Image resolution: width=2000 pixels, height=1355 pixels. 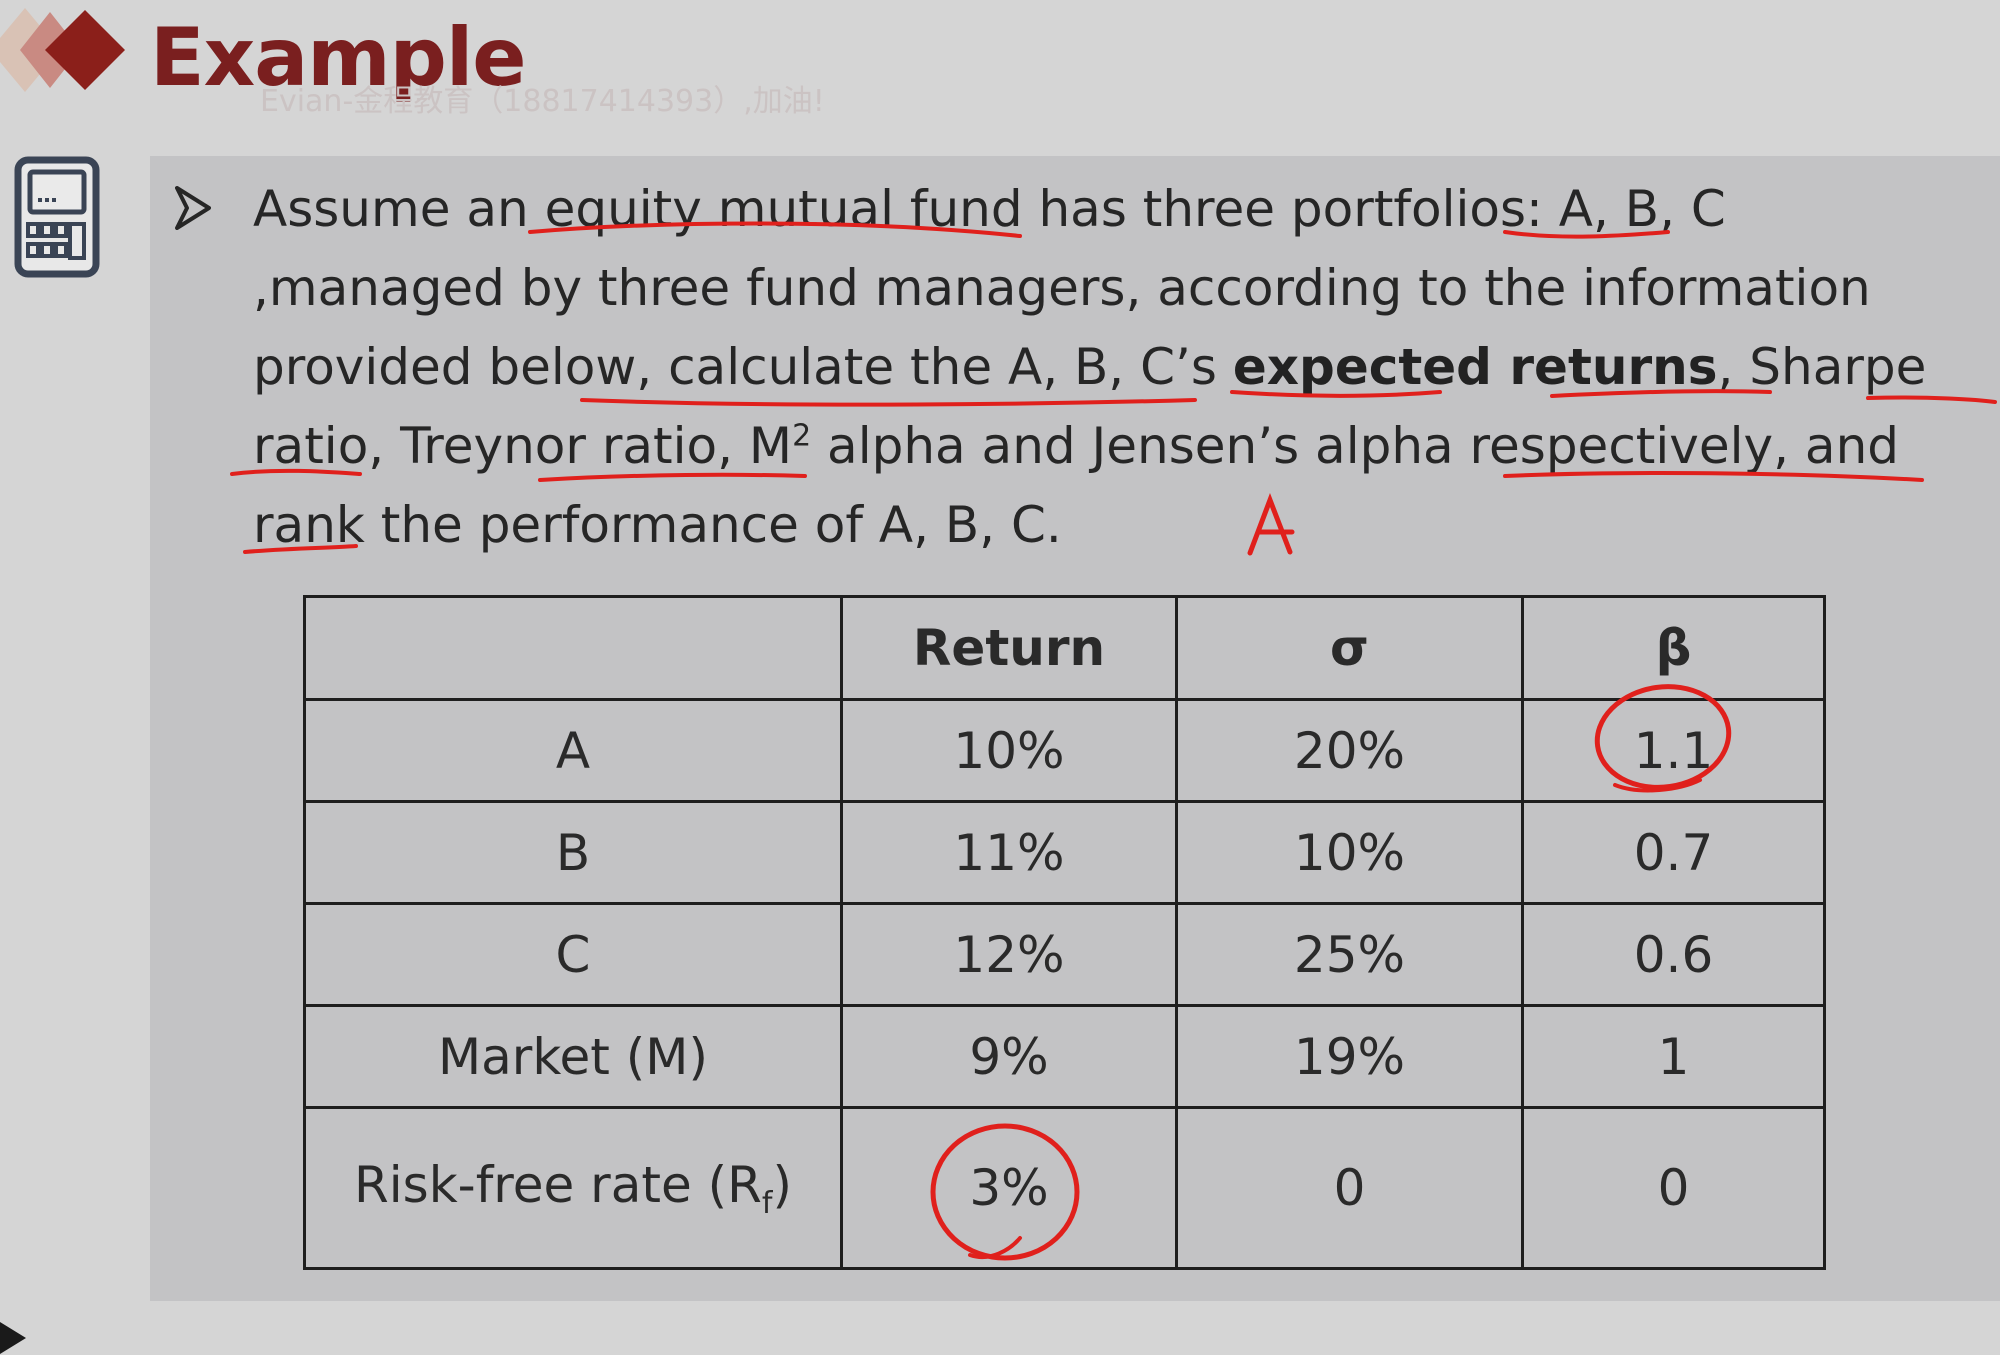 I want to click on row-label: A, so click(x=573, y=750).